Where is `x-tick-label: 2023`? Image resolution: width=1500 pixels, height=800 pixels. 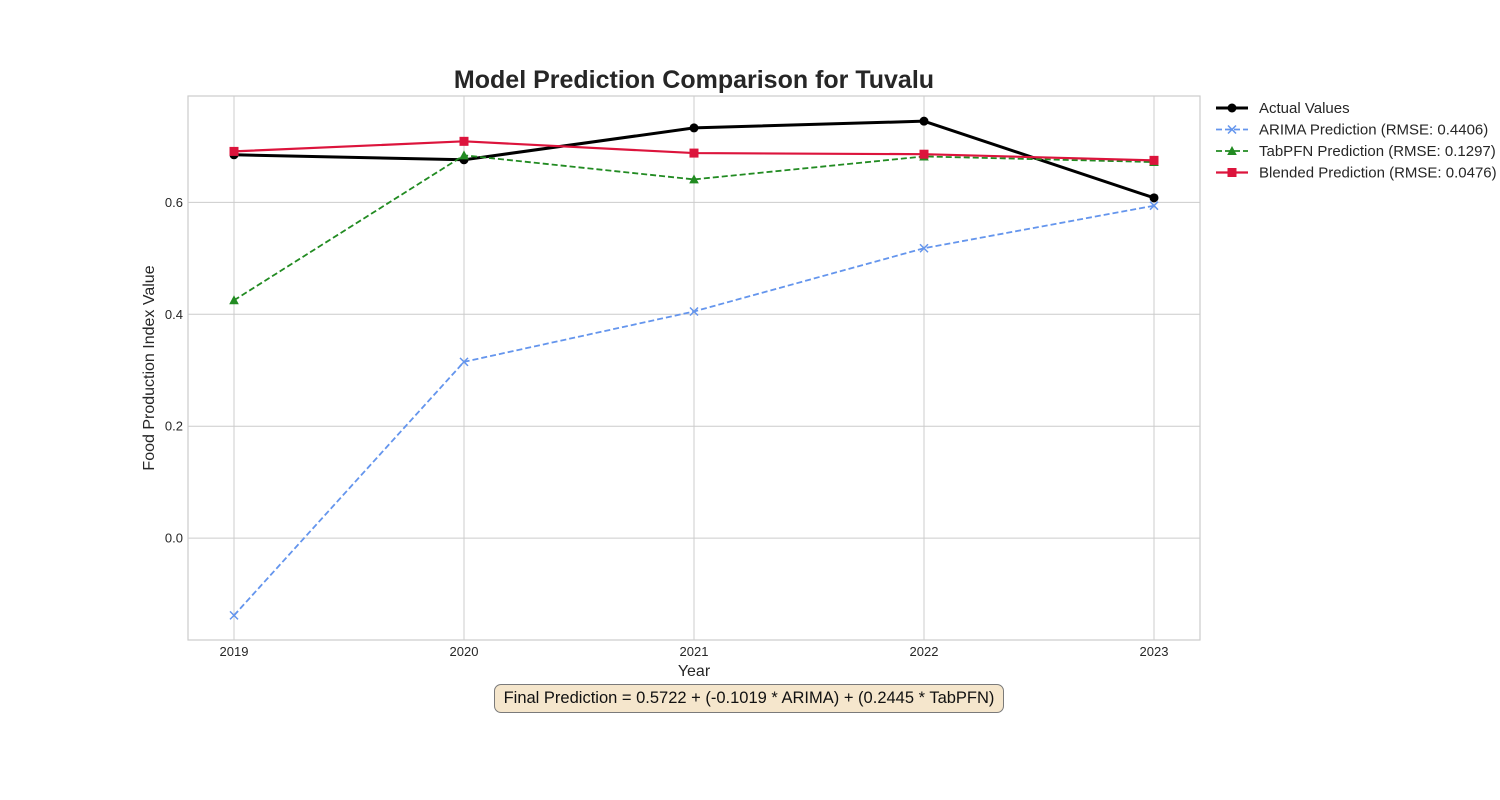 x-tick-label: 2023 is located at coordinates (1154, 651).